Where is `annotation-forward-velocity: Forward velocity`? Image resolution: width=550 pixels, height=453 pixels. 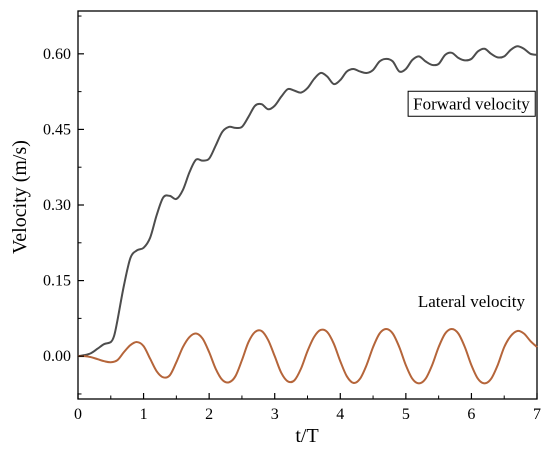 annotation-forward-velocity: Forward velocity is located at coordinates (471, 103).